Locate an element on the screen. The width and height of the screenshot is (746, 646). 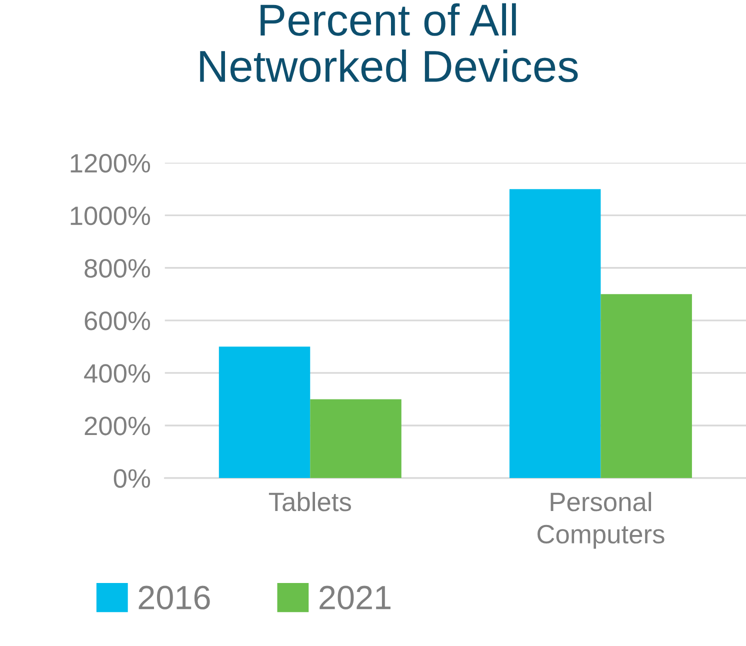
y-tick-label: 1000% is located at coordinates (110, 216).